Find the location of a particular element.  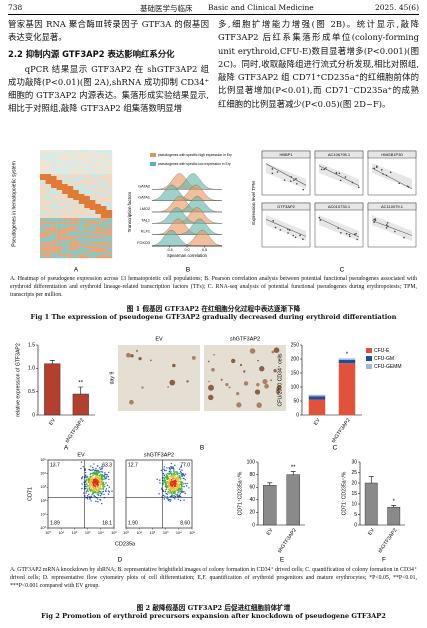

panel-label: B is located at coordinates (188, 270).